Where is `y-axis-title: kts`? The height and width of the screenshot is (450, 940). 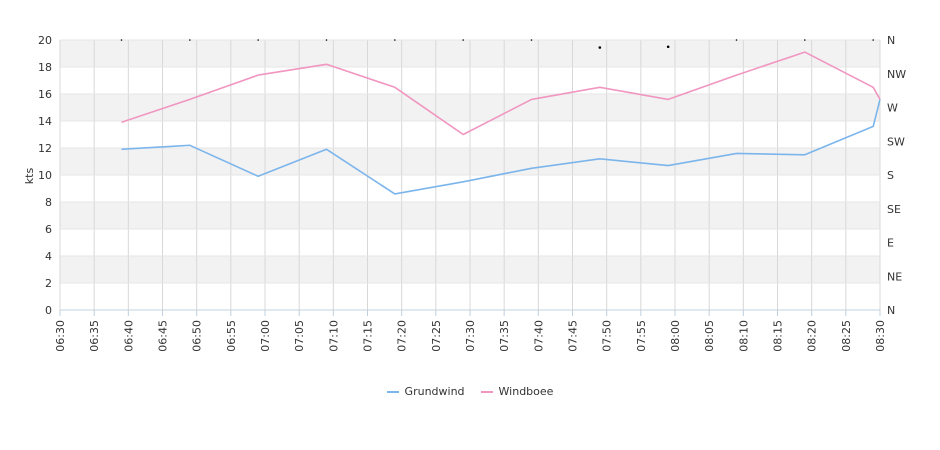 y-axis-title: kts is located at coordinates (29, 176).